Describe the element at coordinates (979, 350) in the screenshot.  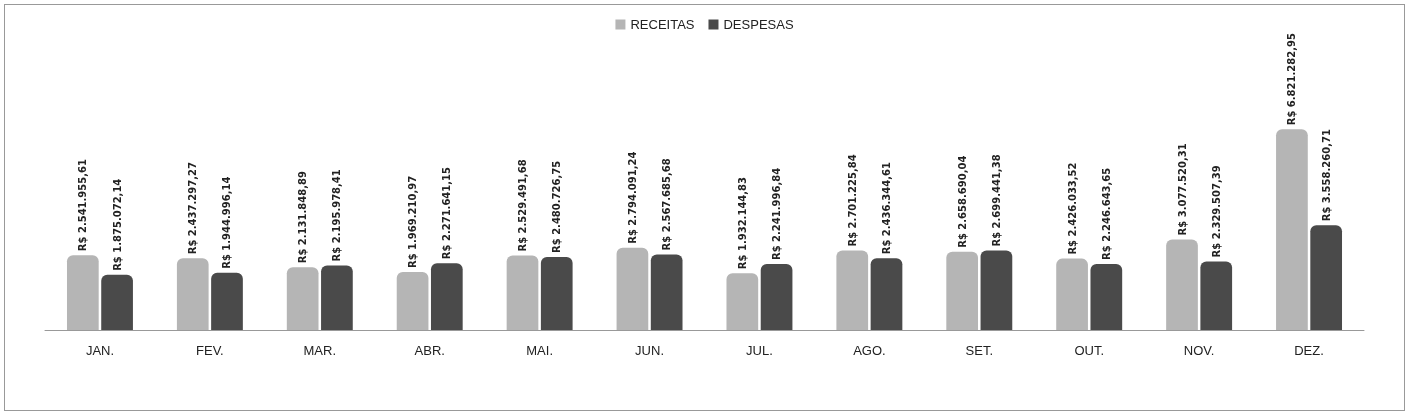
I see `x-tick-label: SET.` at that location.